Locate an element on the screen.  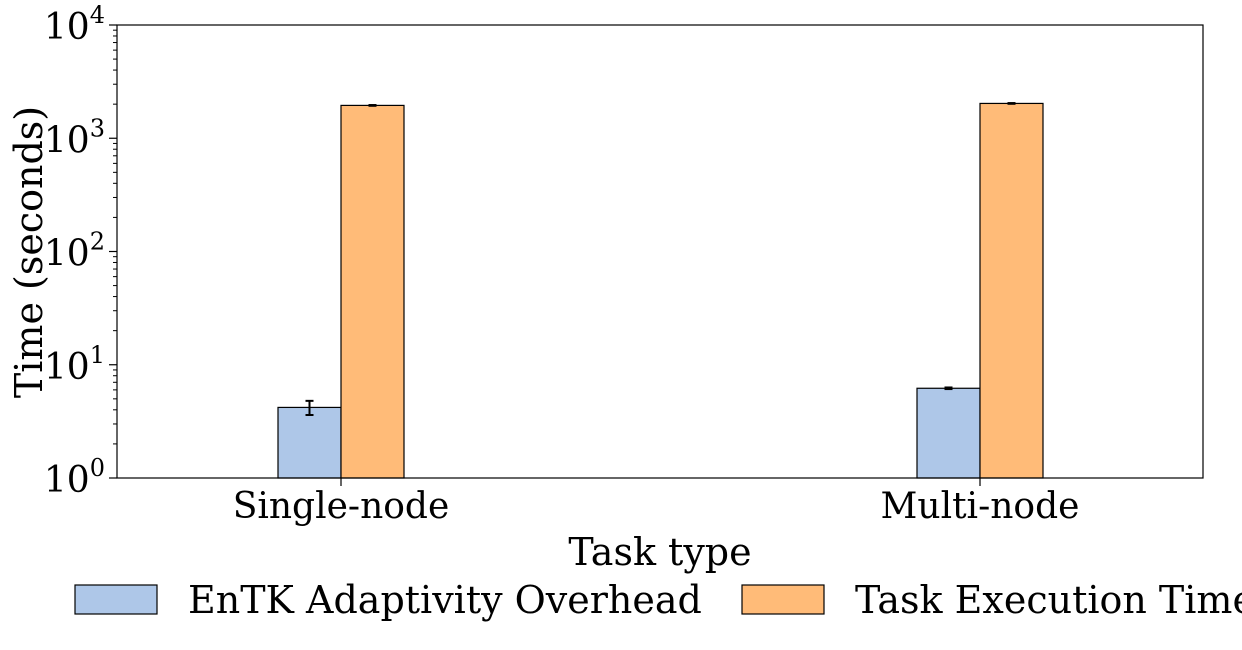
legend-label: EnTK Adaptivity Overhead is located at coordinates (445, 600).